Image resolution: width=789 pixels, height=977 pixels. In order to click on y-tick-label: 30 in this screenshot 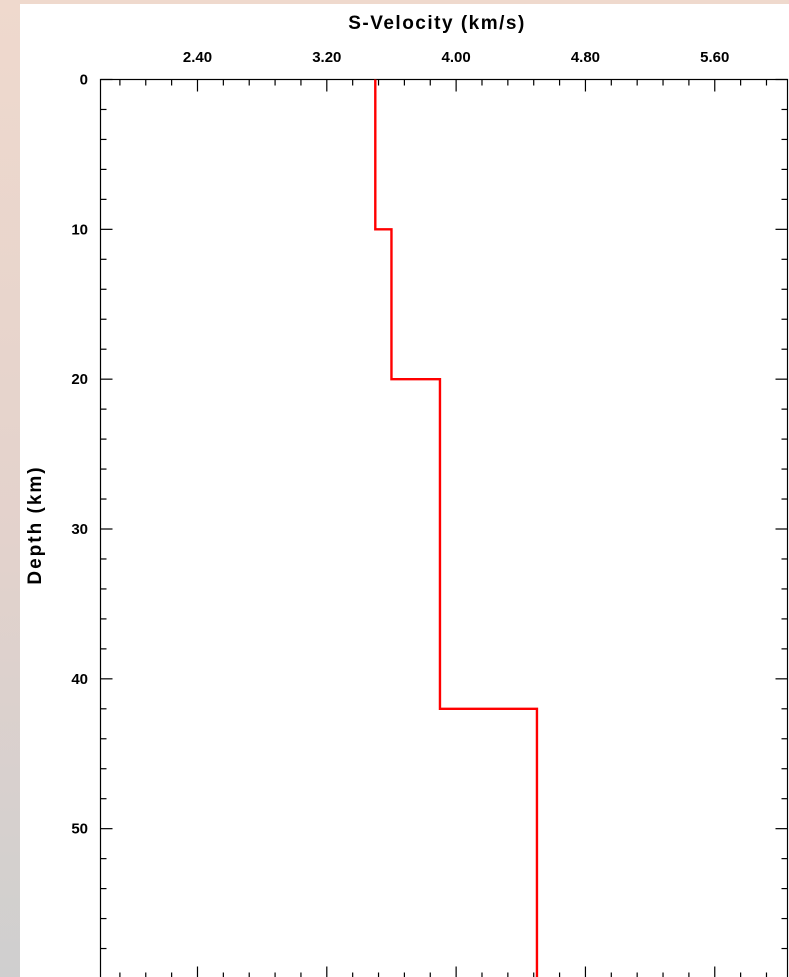, I will do `click(79, 529)`.